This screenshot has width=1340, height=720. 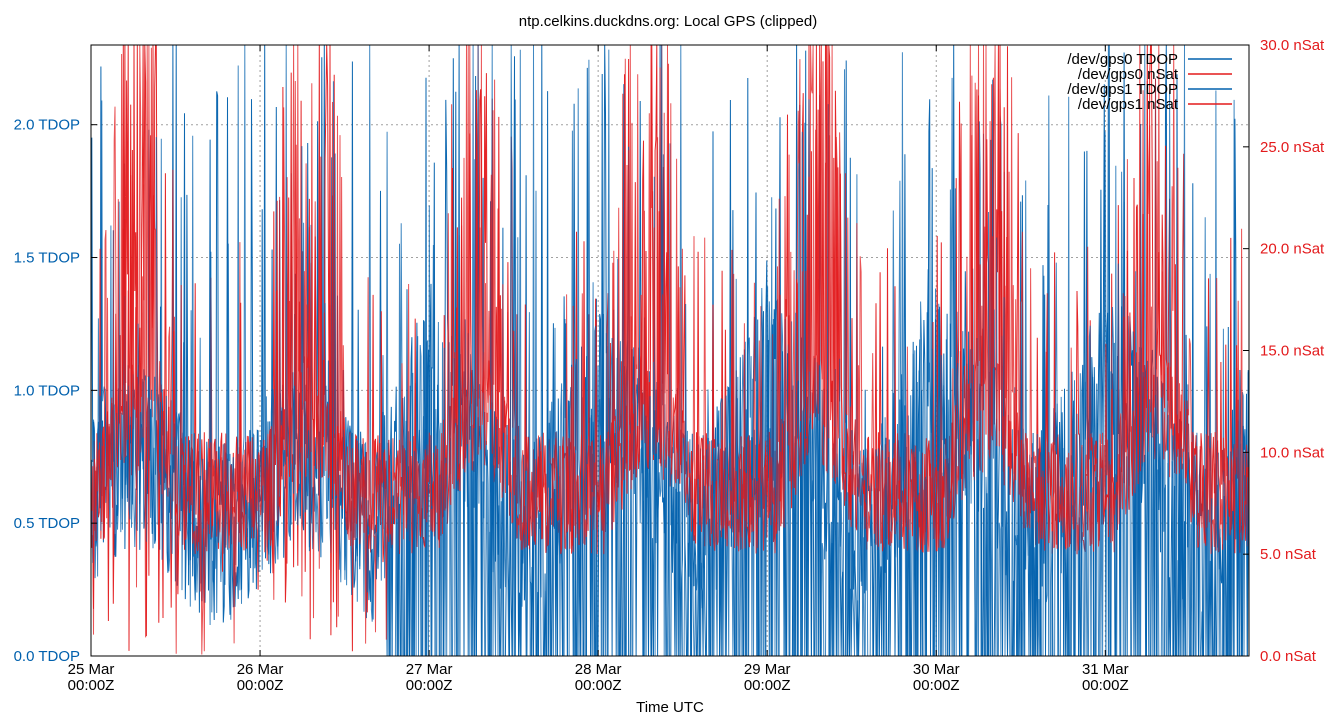 I want to click on y-left-tick-label: 0.5 TDOP, so click(x=47, y=523).